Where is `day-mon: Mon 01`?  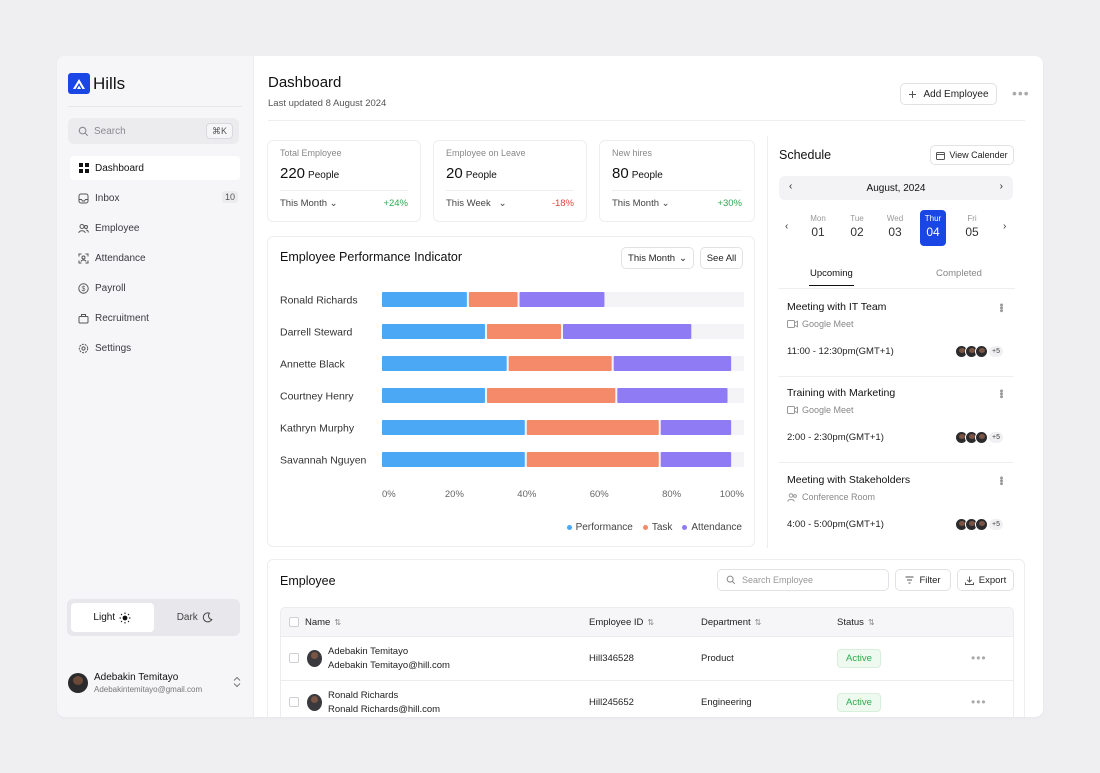 day-mon: Mon 01 is located at coordinates (818, 228).